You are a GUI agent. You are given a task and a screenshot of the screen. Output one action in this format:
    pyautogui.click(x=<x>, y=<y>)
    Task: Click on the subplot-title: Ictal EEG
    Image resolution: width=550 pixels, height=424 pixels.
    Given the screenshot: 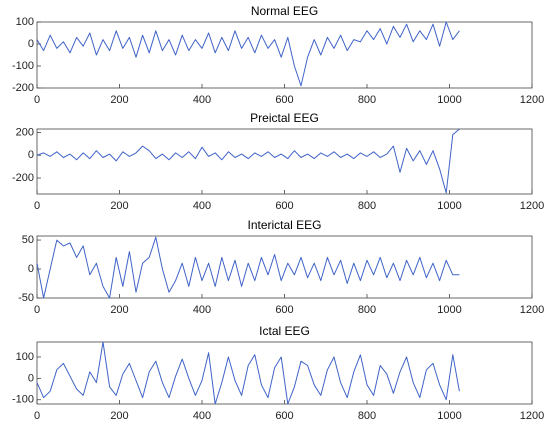 What is the action you would take?
    pyautogui.click(x=284, y=331)
    